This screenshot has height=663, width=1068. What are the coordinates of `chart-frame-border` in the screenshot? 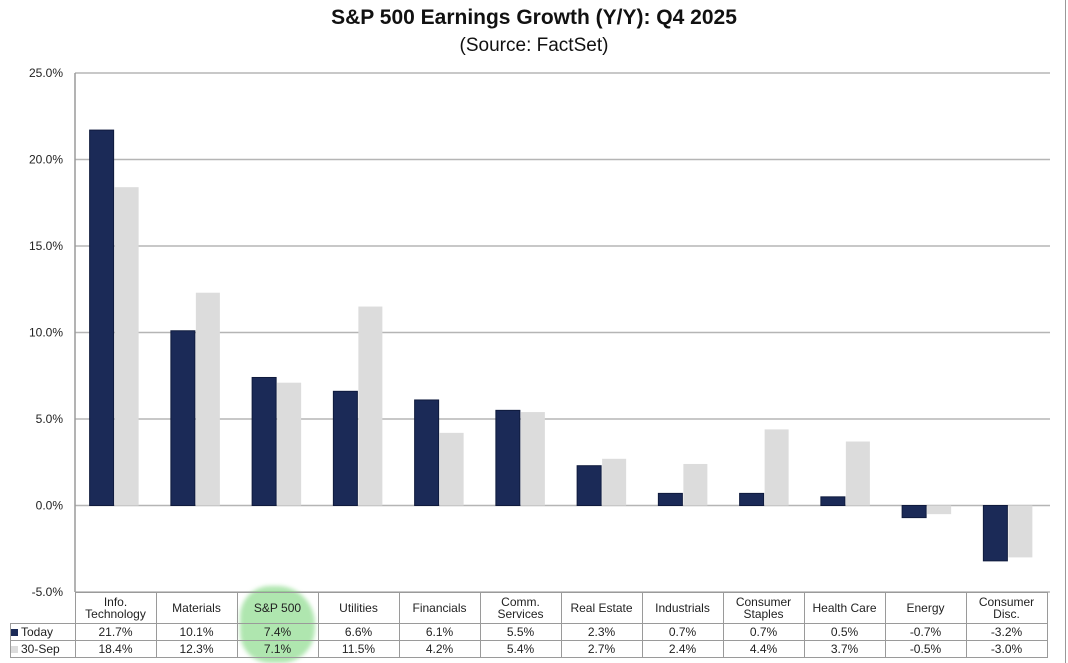 It's located at (1065, 331).